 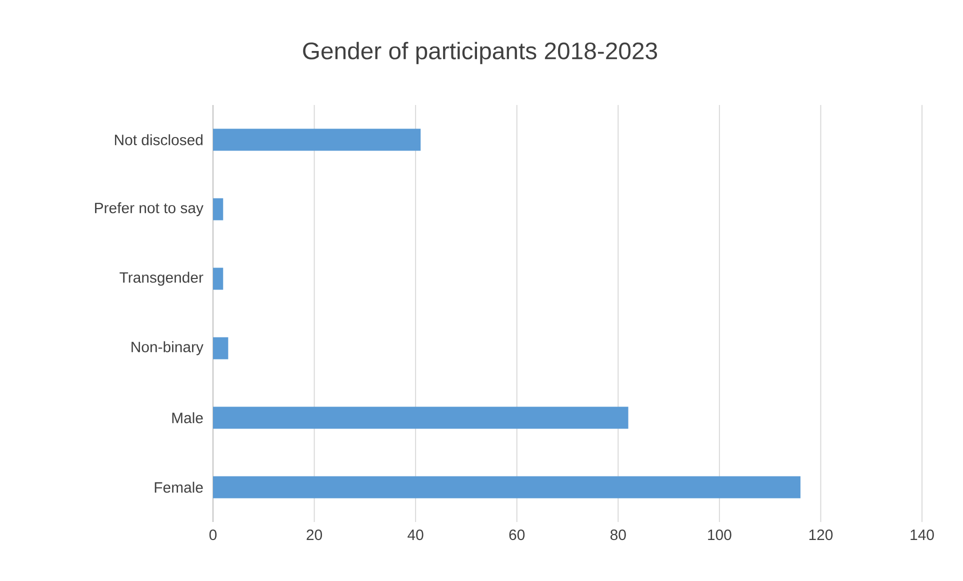 What do you see at coordinates (720, 535) in the screenshot?
I see `x-tick-label: 100` at bounding box center [720, 535].